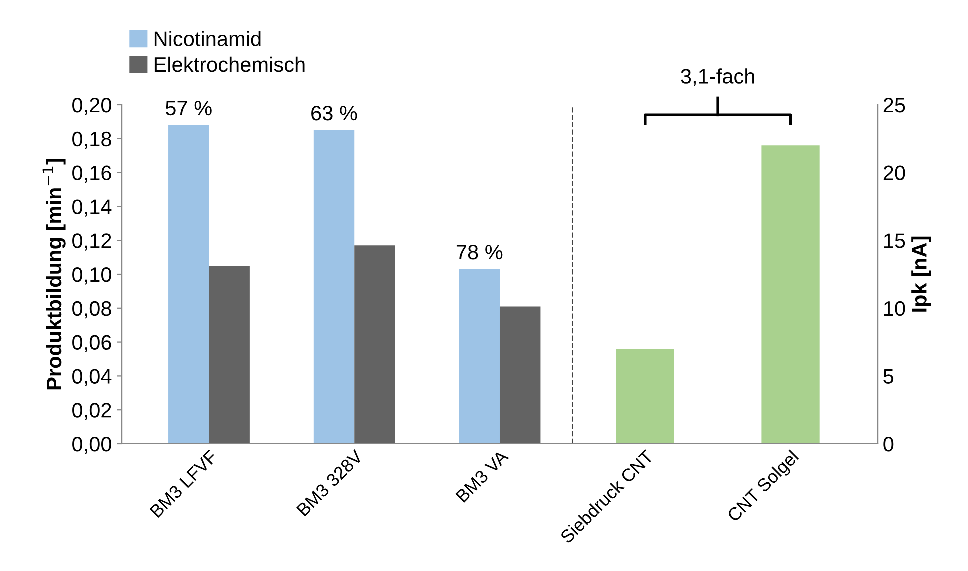 The height and width of the screenshot is (571, 968). I want to click on y2-tick-label: 0, so click(889, 444).